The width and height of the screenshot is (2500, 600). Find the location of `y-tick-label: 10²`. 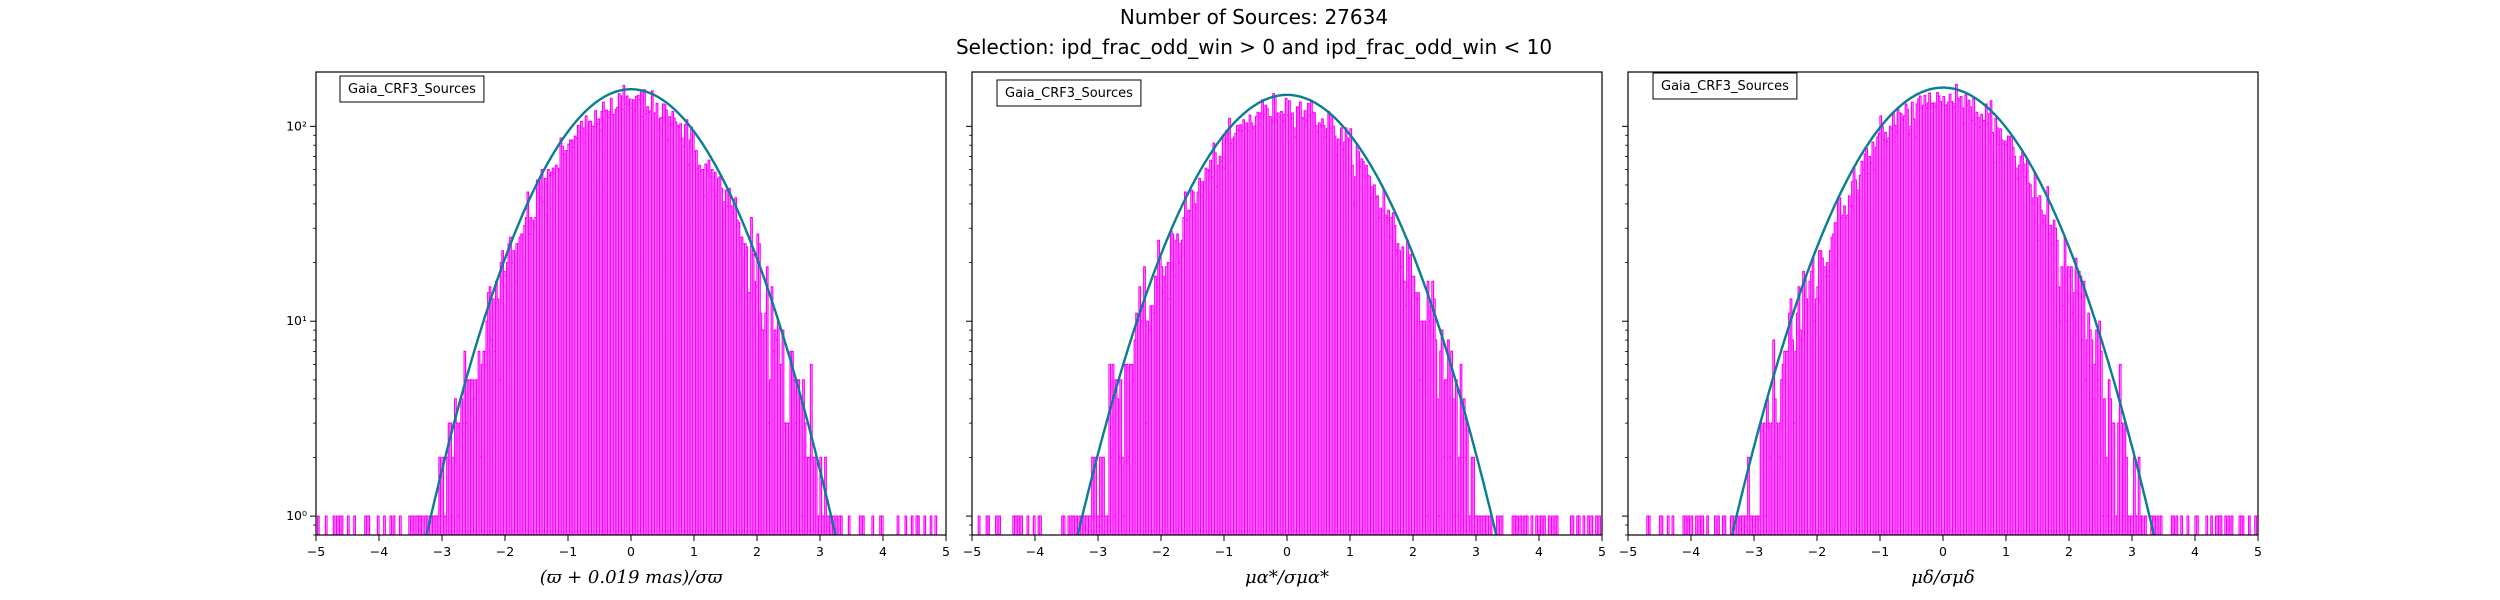

y-tick-label: 10² is located at coordinates (296, 125).